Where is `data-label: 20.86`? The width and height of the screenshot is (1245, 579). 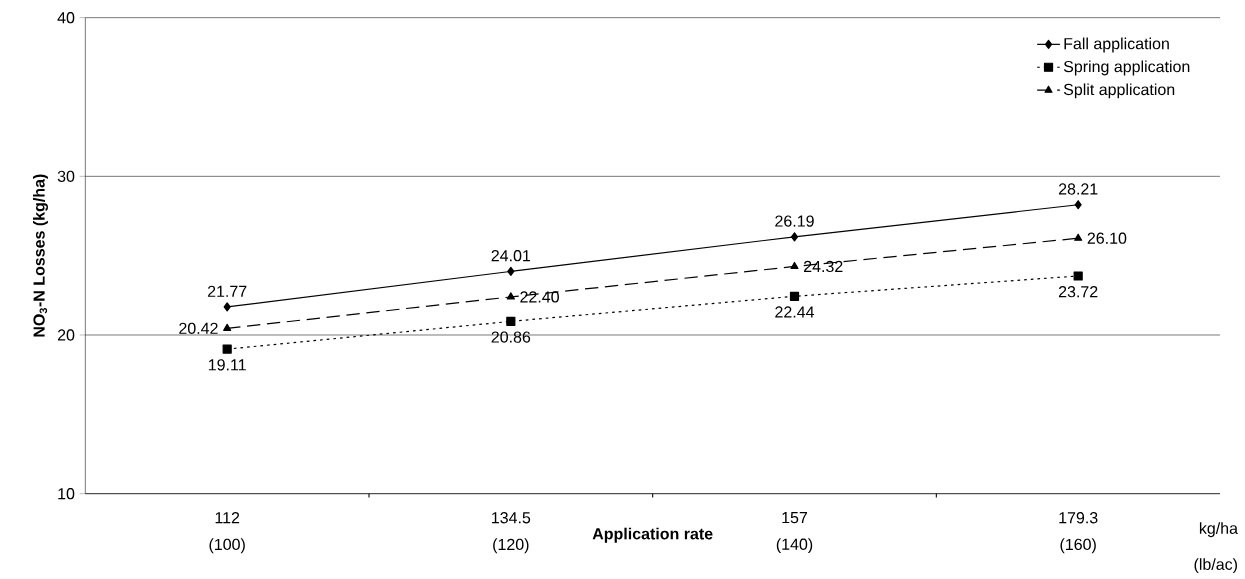
data-label: 20.86 is located at coordinates (511, 337).